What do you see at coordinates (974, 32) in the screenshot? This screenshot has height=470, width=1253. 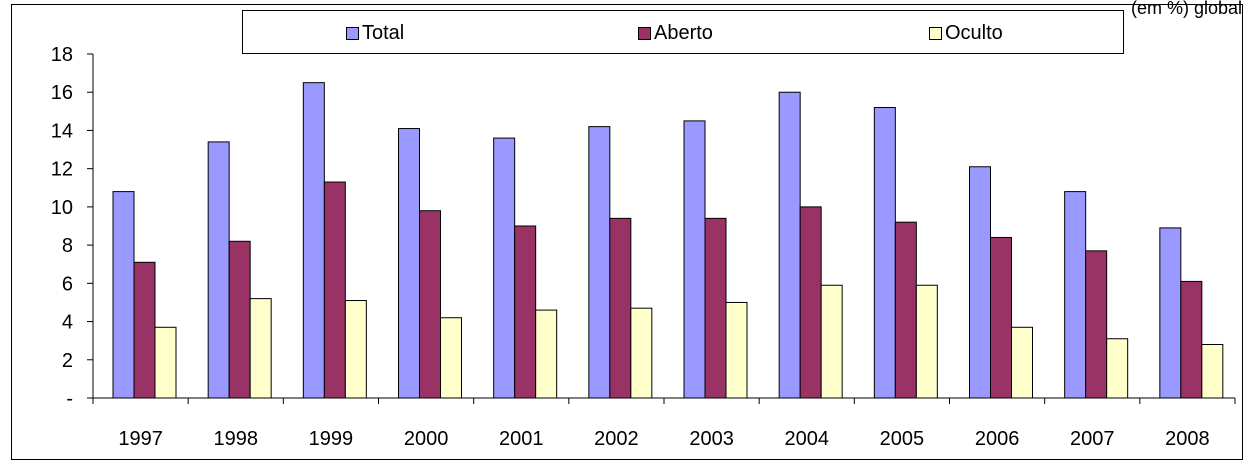 I see `legend-label-oculto: Oculto` at bounding box center [974, 32].